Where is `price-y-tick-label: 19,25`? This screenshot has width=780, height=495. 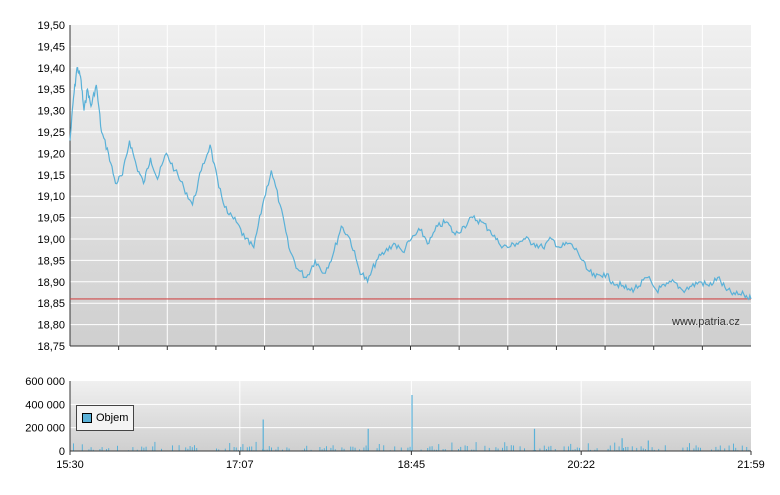 price-y-tick-label: 19,25 is located at coordinates (51, 133).